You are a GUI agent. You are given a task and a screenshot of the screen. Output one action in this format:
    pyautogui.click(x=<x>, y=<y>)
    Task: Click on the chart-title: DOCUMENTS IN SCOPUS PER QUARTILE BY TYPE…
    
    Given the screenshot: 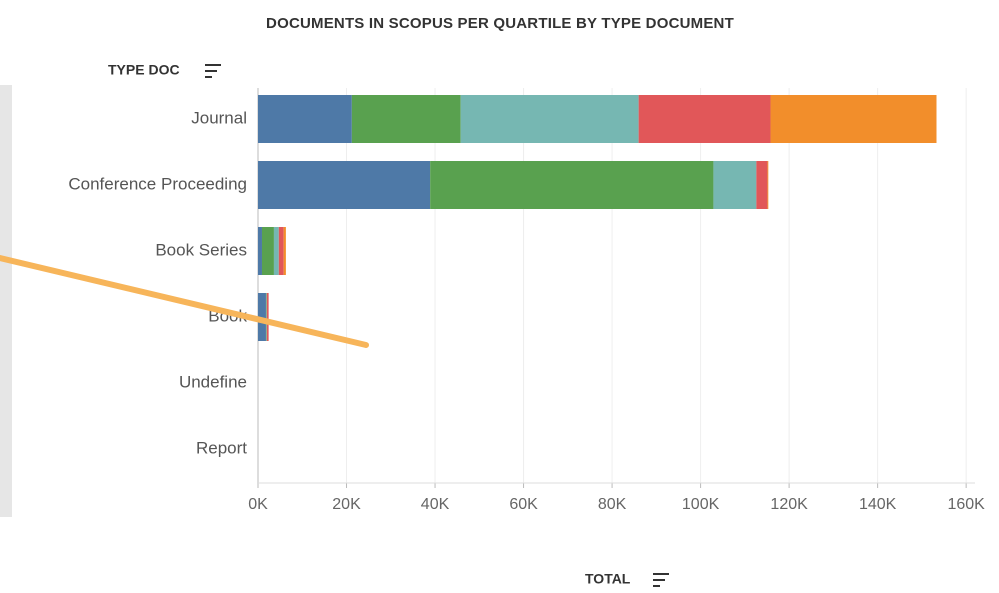 What is the action you would take?
    pyautogui.click(x=500, y=23)
    